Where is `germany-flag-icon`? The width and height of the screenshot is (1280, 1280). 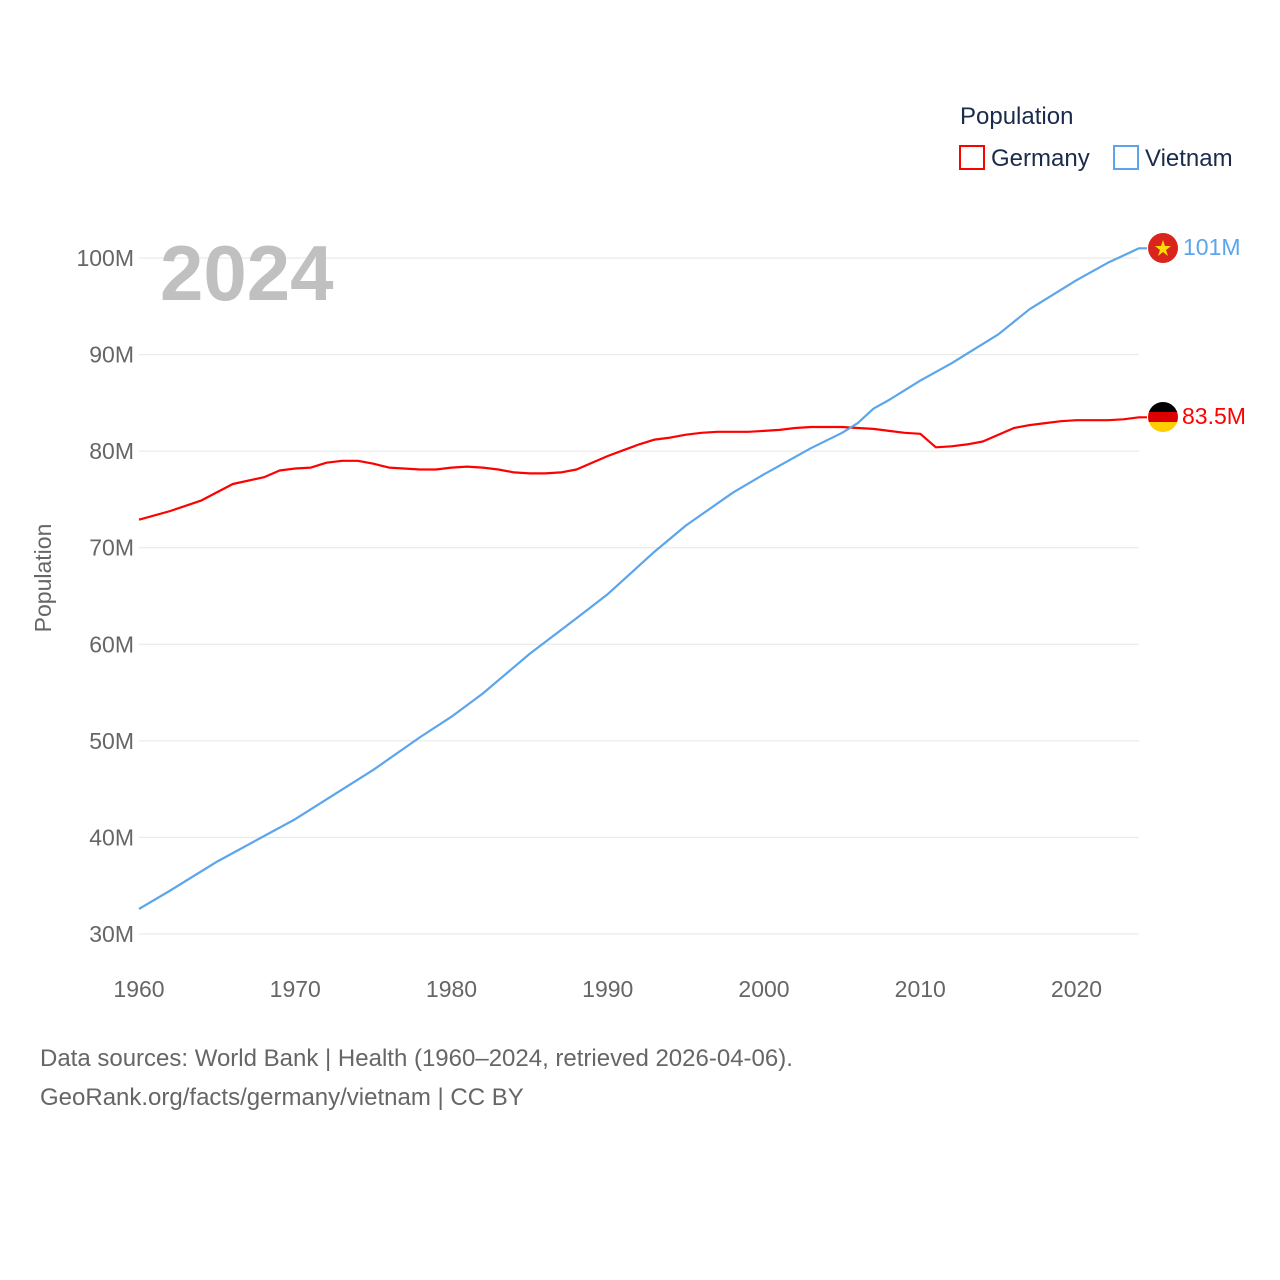
germany-flag-icon is located at coordinates (1163, 417).